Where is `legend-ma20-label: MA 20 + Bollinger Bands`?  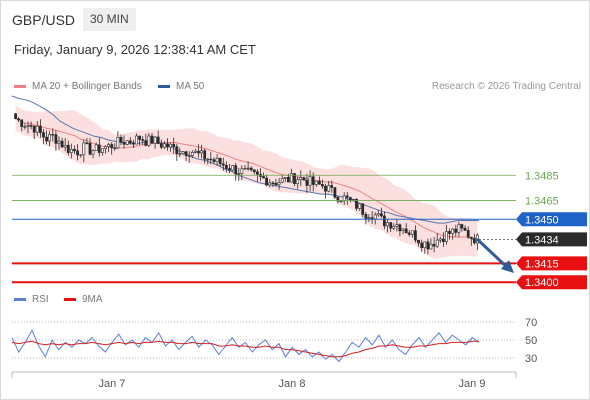 legend-ma20-label: MA 20 + Bollinger Bands is located at coordinates (87, 86).